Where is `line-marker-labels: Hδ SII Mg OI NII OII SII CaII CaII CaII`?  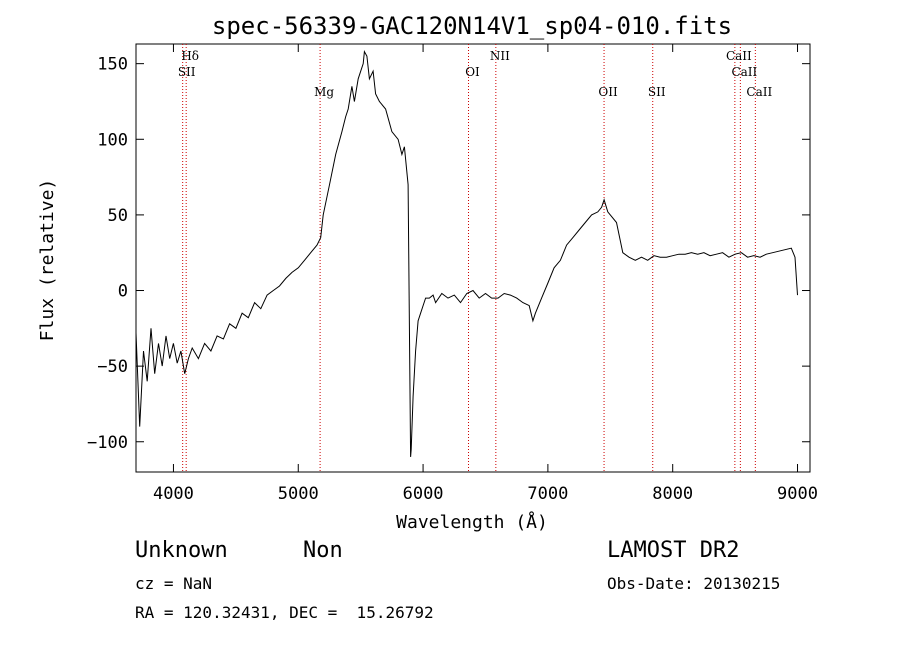 line-marker-labels: Hδ SII Mg OI NII OII SII CaII CaII CaII is located at coordinates (475, 74).